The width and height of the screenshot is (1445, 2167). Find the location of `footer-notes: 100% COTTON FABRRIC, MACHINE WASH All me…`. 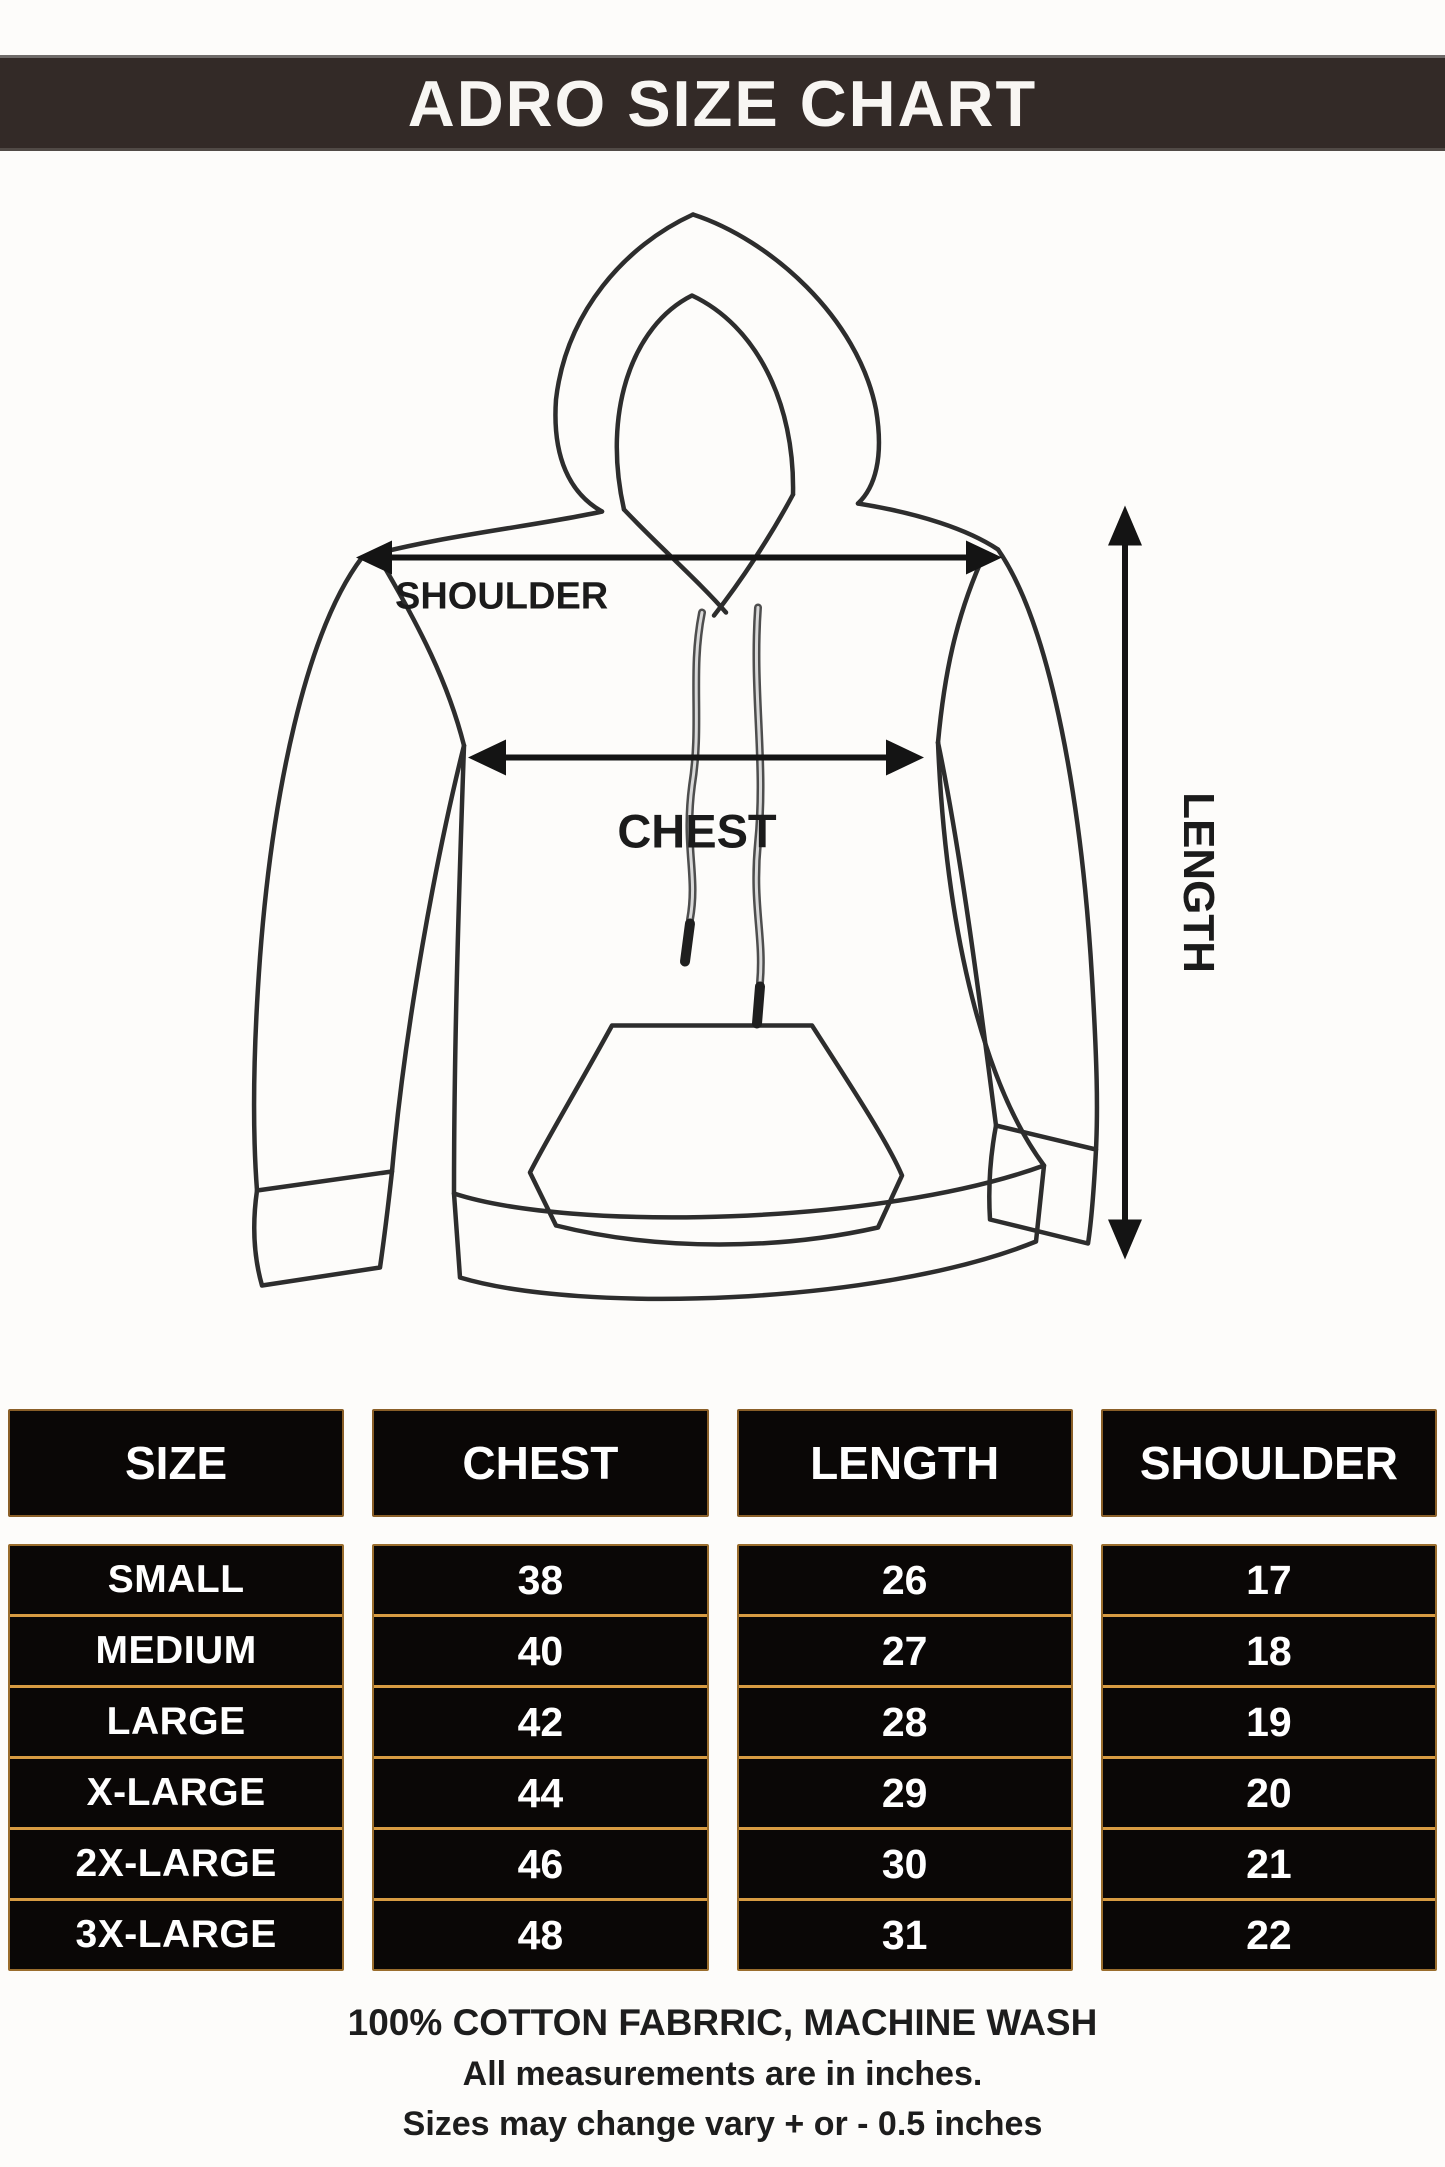

footer-notes: 100% COTTON FABRRIC, MACHINE WASH All me… is located at coordinates (722, 2073).